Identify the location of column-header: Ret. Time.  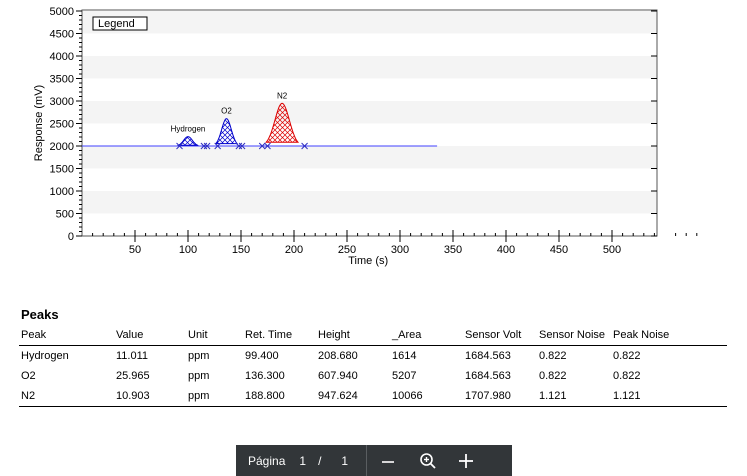
(279, 335).